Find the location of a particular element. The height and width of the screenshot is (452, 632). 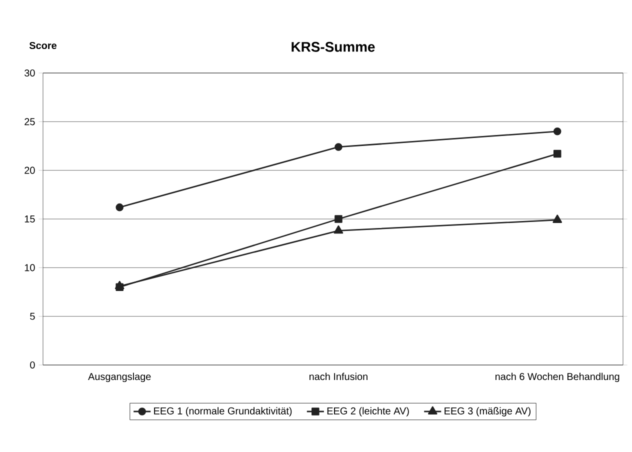

x-tick-label: Ausgangslage is located at coordinates (119, 377).